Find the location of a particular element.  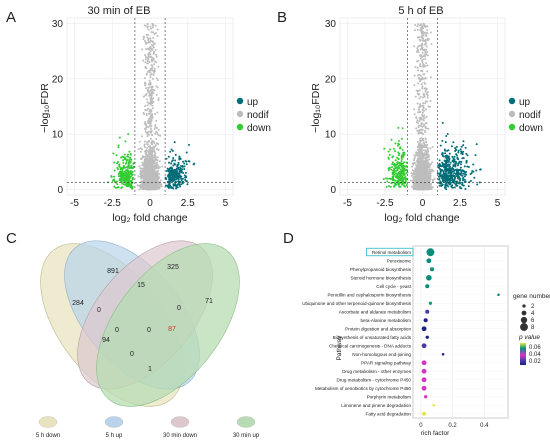

pathway-label: Cell cycle - yeast is located at coordinates (393, 286).